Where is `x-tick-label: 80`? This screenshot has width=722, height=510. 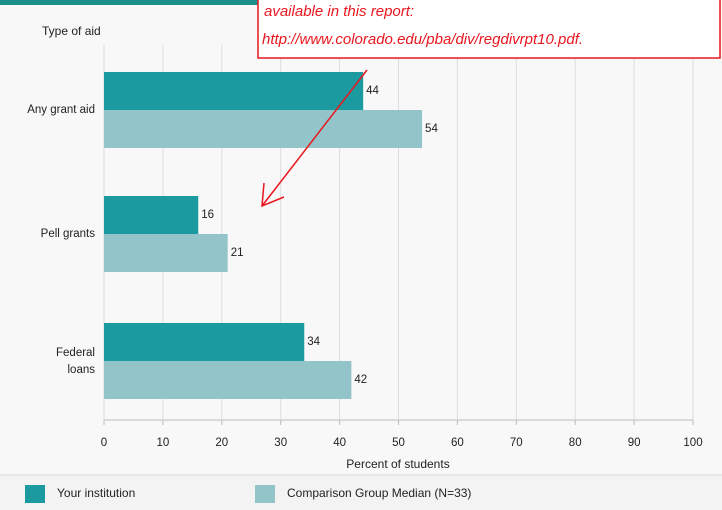
x-tick-label: 80 is located at coordinates (575, 443).